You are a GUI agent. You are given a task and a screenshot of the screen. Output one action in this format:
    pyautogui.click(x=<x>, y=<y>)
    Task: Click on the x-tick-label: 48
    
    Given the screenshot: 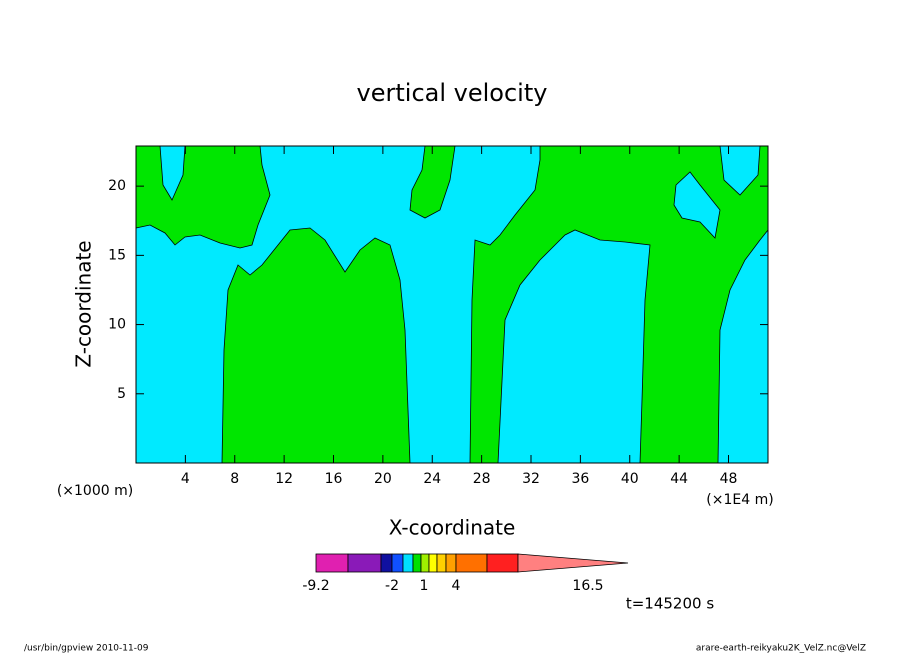 What is the action you would take?
    pyautogui.click(x=729, y=479)
    